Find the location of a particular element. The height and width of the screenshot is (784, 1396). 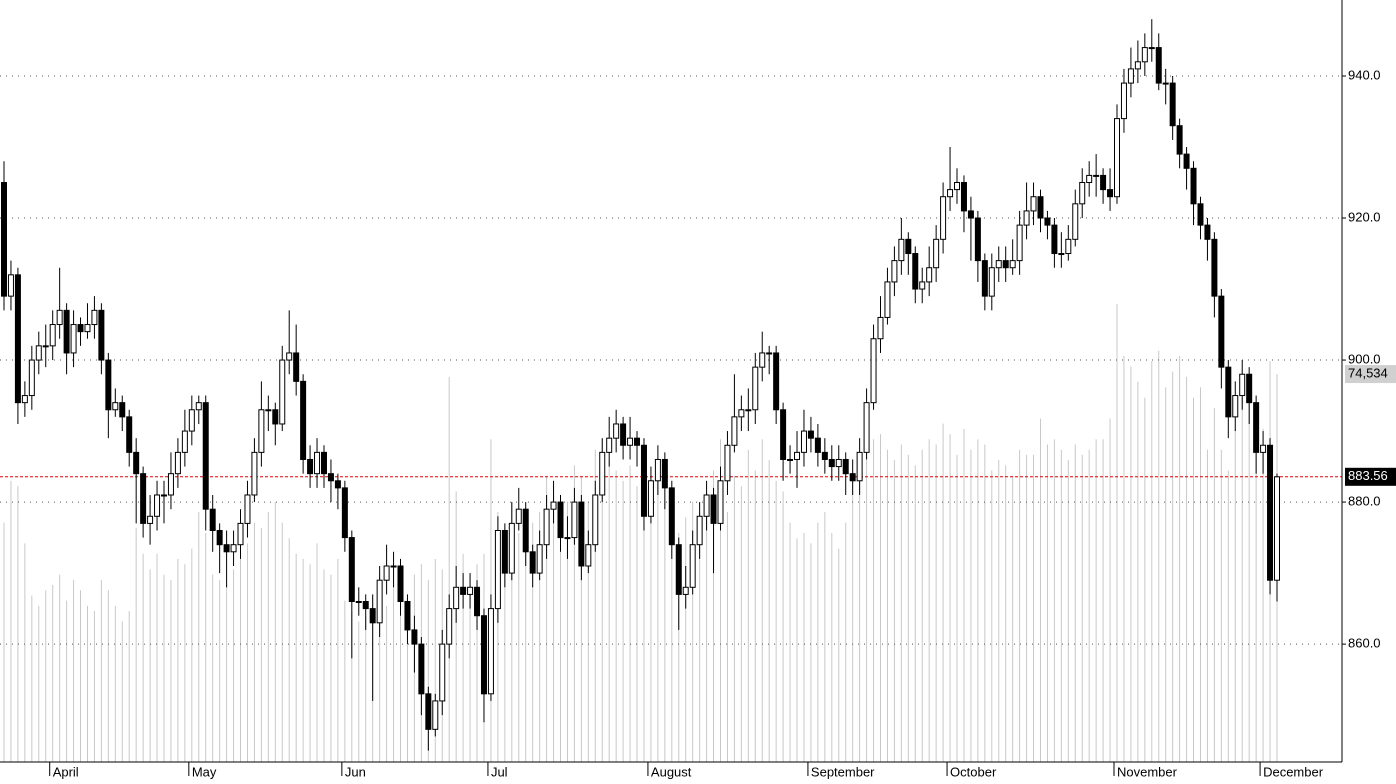

volume-label-box is located at coordinates (1370, 374).